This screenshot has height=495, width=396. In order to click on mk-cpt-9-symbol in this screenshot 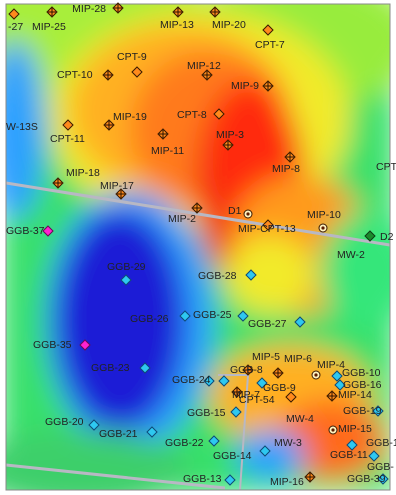, I will do `click(137, 72)`.